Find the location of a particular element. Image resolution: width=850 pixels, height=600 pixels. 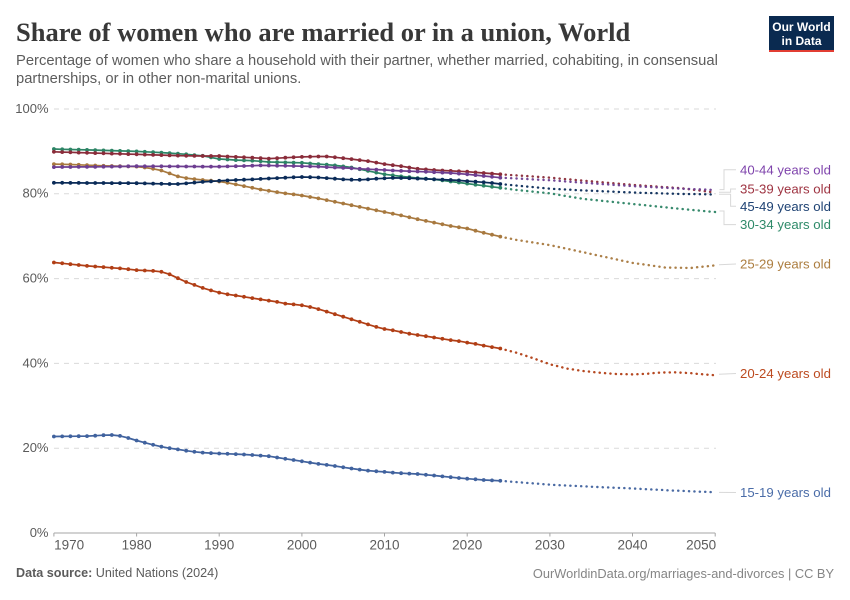

svg-text: 25-29 years old is located at coordinates (785, 264).